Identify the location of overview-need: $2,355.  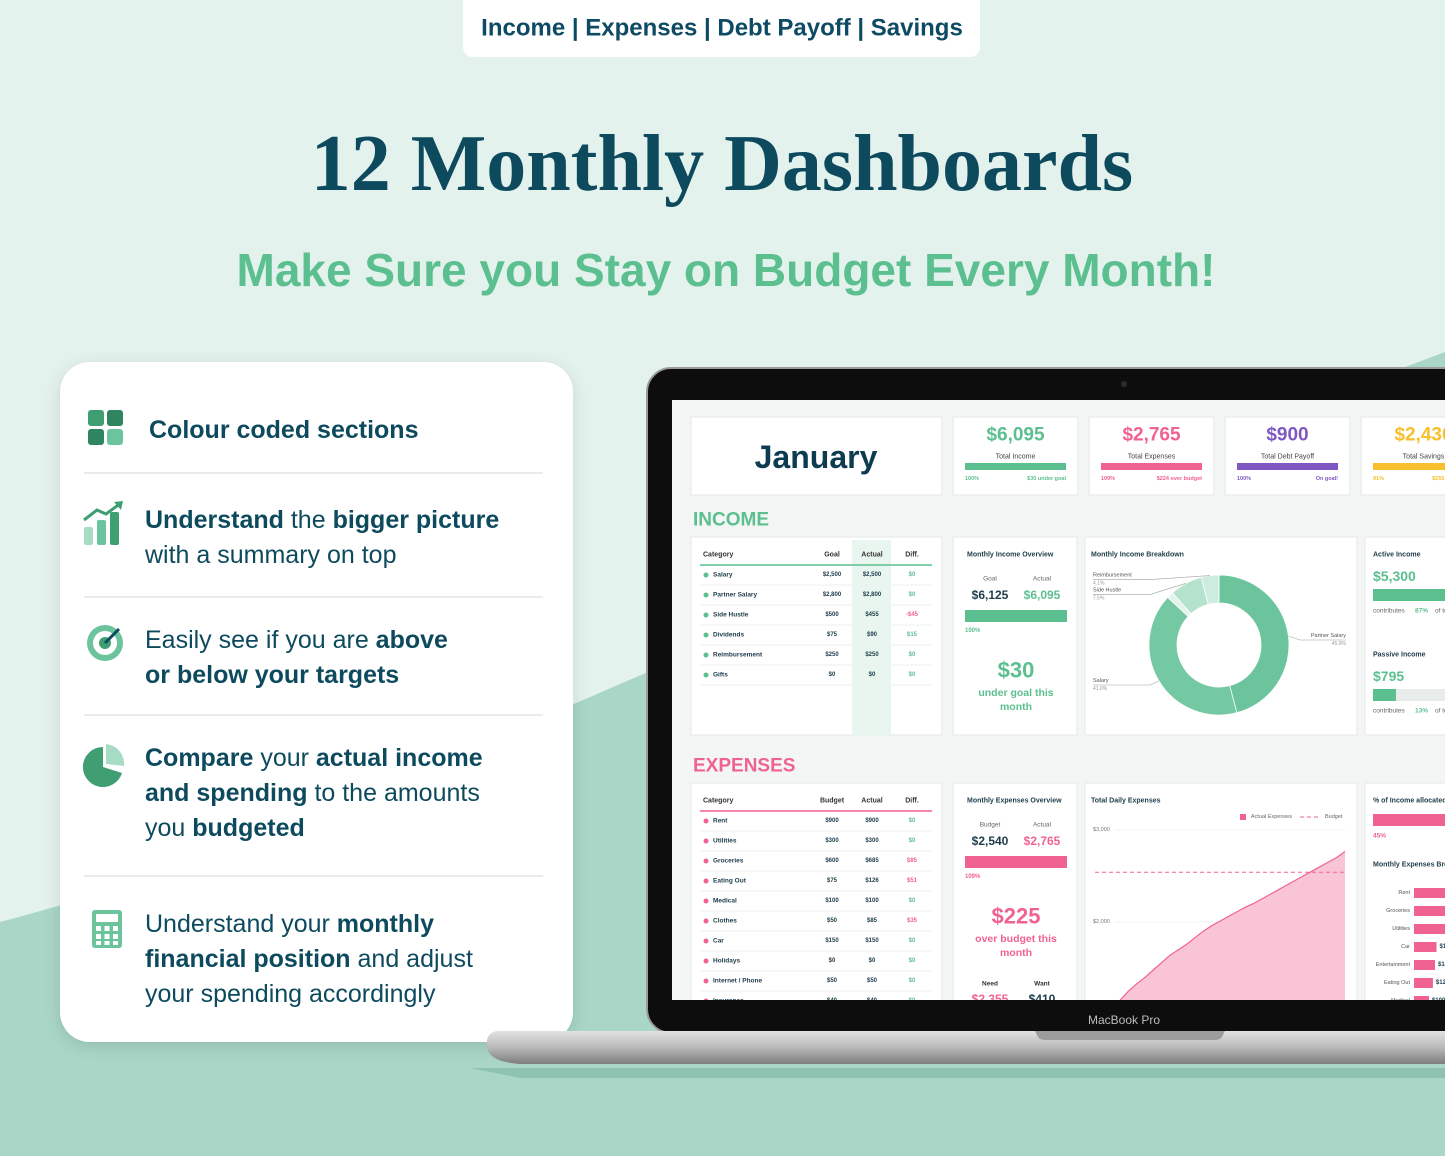
(990, 999).